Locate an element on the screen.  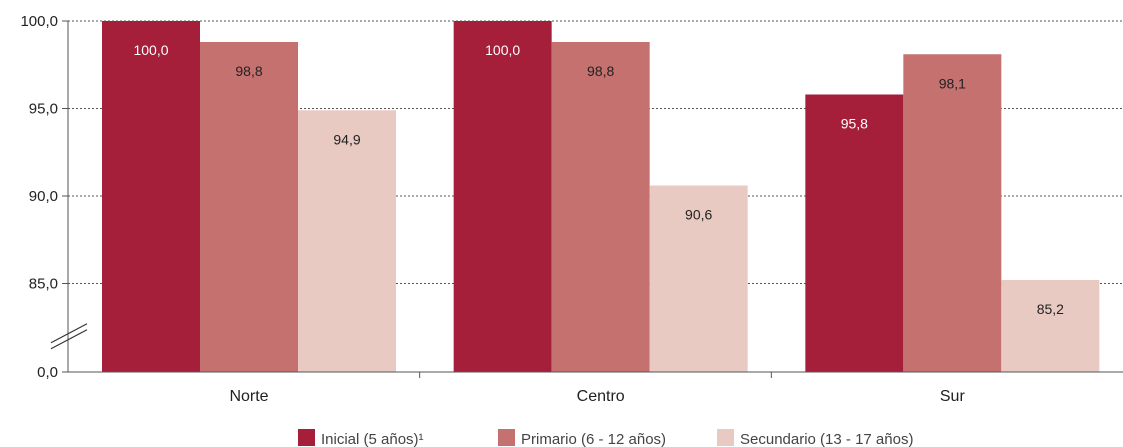
legend-item-inicial-5-anos: Inicial (5 años)¹ is located at coordinates (361, 438).